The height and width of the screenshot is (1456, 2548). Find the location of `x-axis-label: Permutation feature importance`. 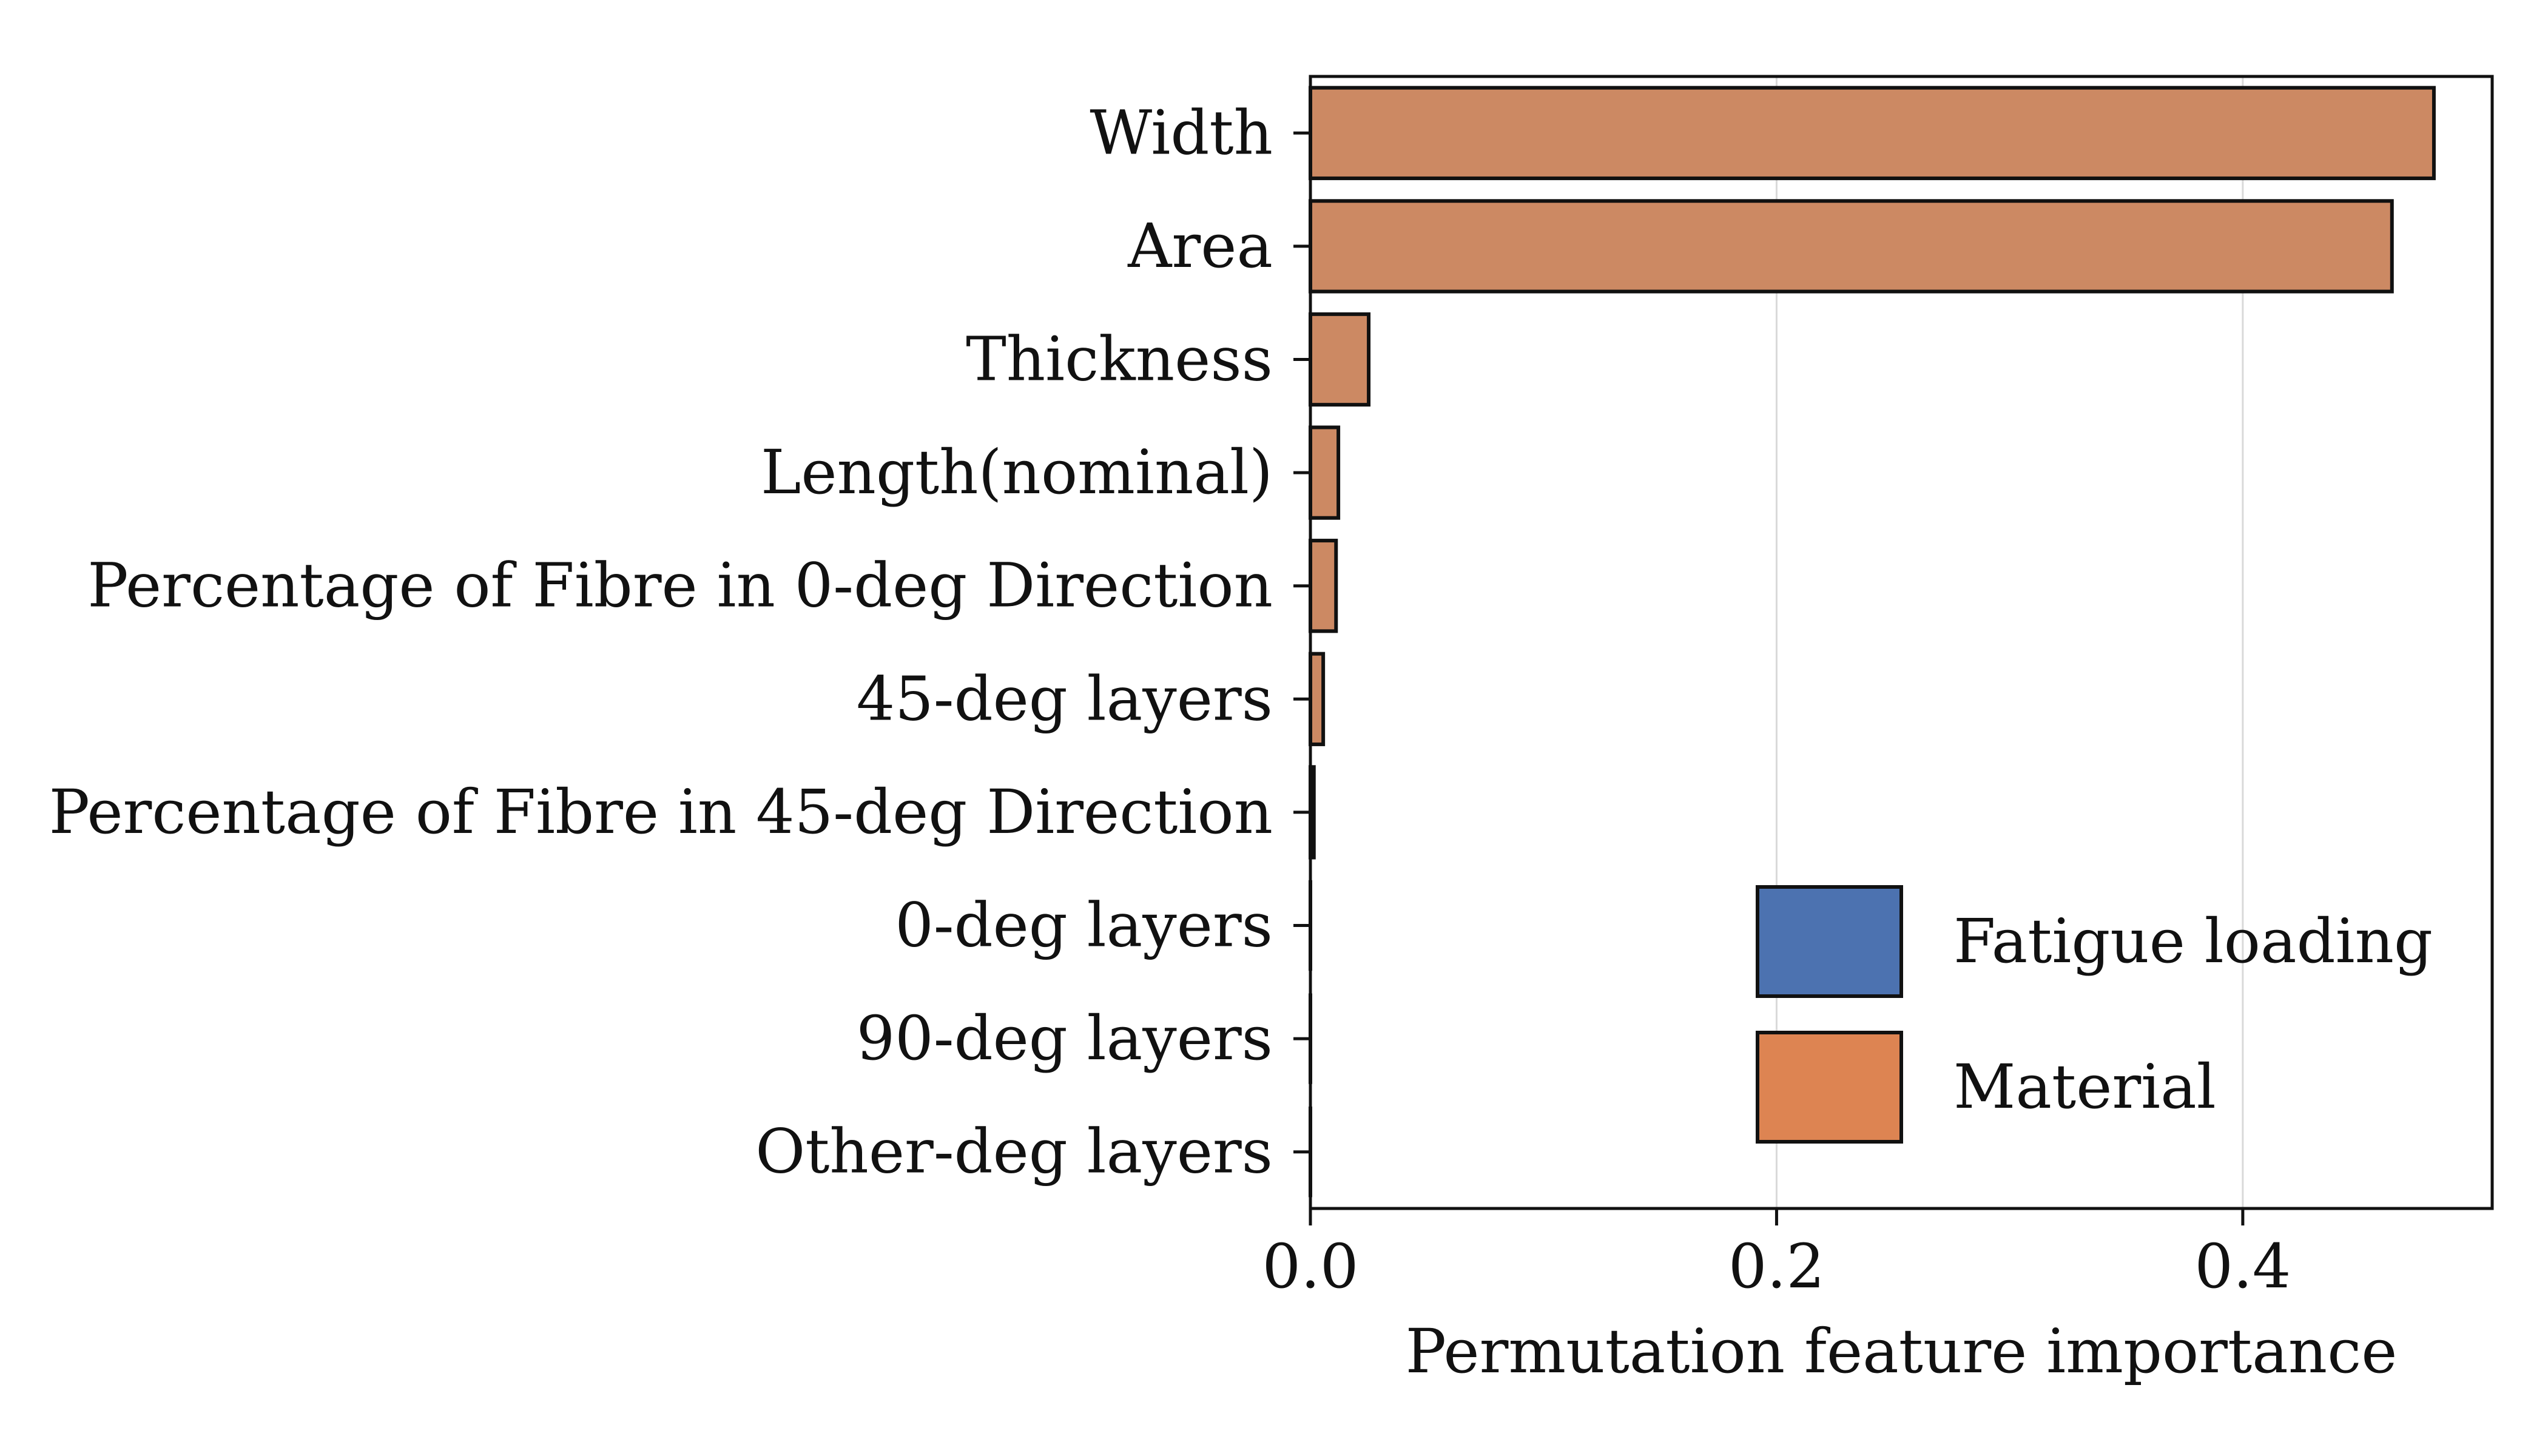

x-axis-label: Permutation feature importance is located at coordinates (1902, 1351).